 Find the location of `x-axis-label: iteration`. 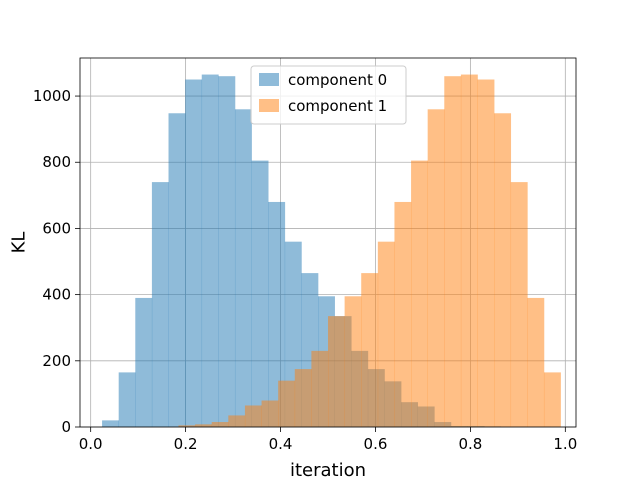

x-axis-label: iteration is located at coordinates (328, 470).